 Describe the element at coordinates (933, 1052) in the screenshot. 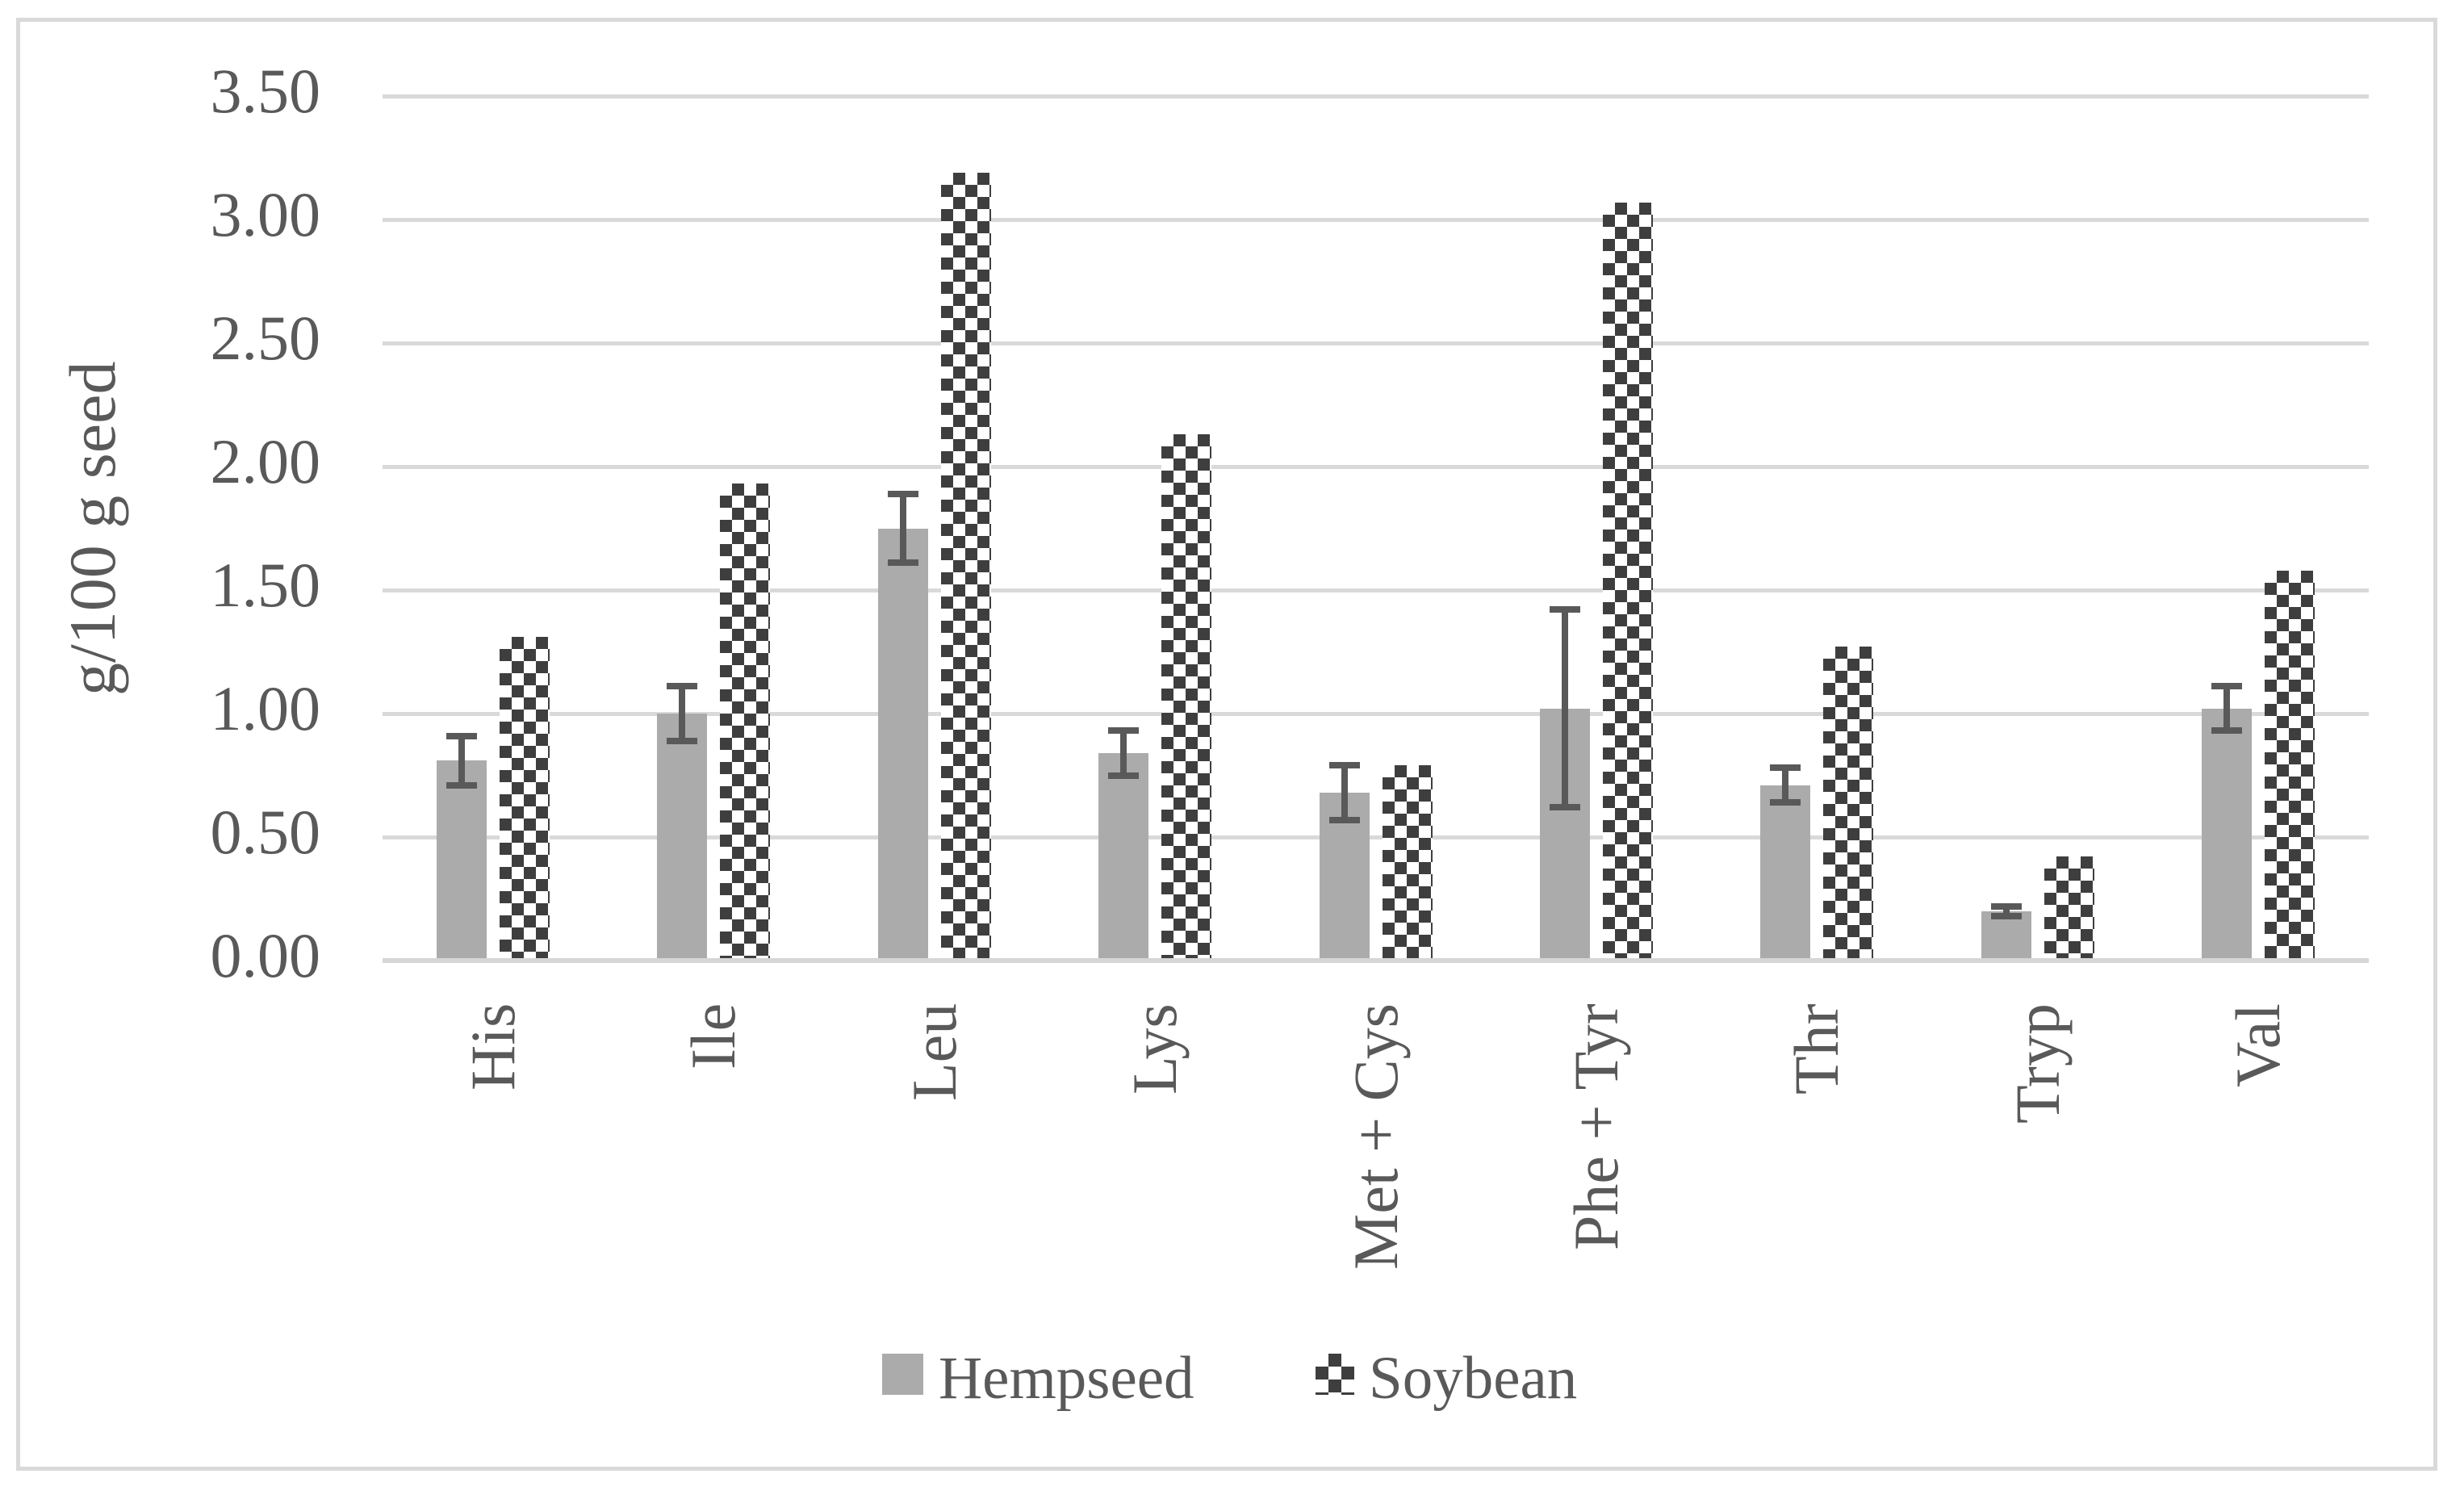

I see `category-label-Leu: Leu` at that location.